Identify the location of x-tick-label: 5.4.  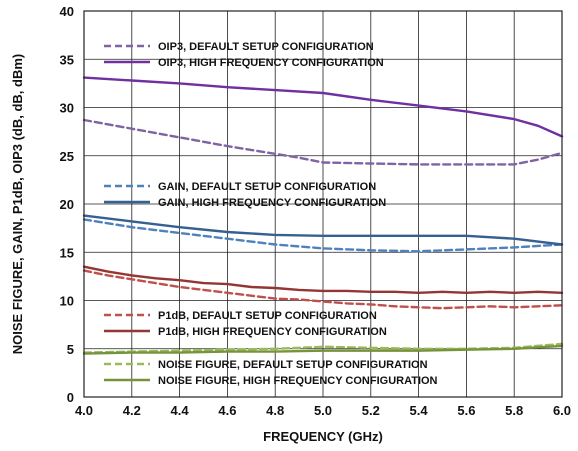
(419, 410).